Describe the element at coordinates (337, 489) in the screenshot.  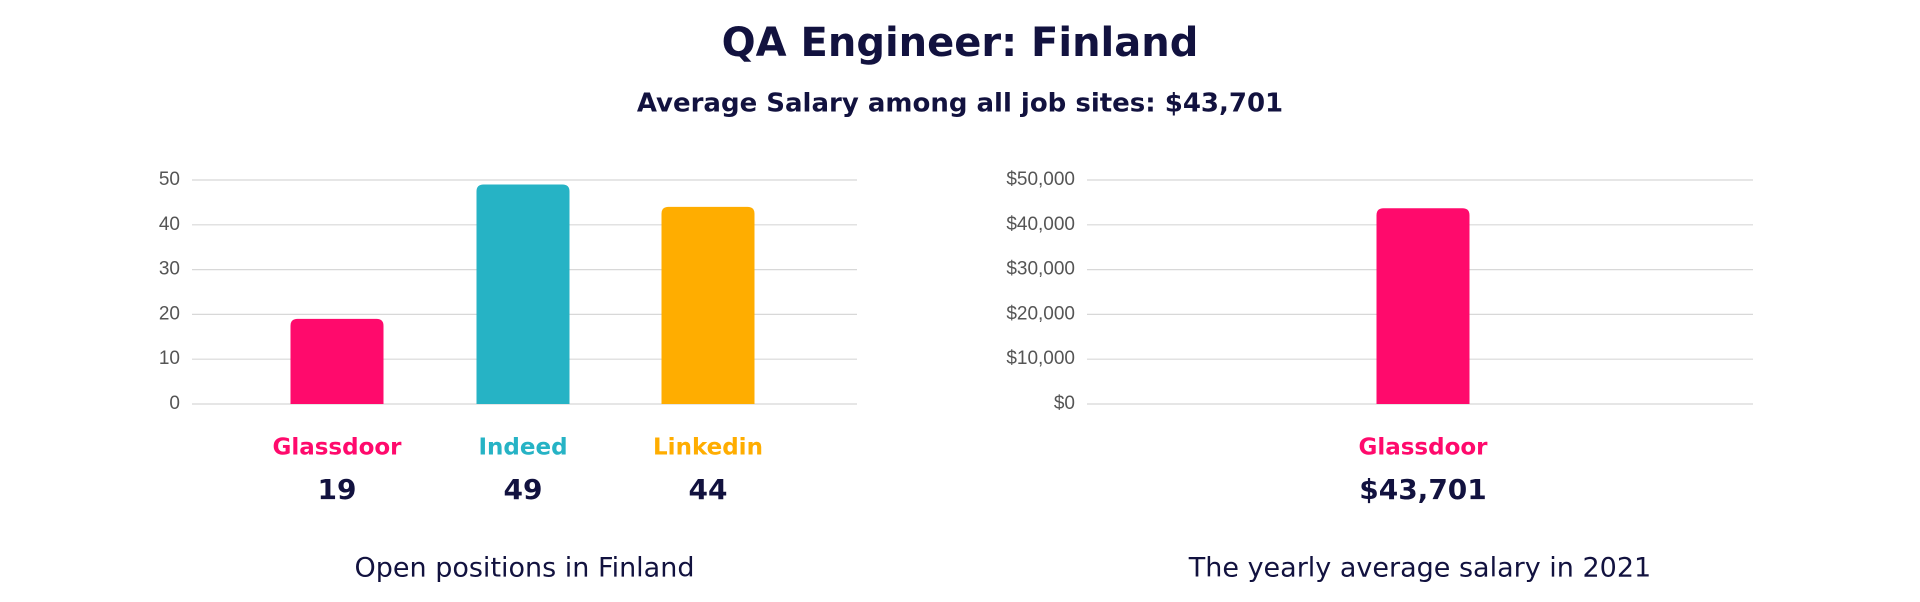
I see `value-label: 19` at that location.